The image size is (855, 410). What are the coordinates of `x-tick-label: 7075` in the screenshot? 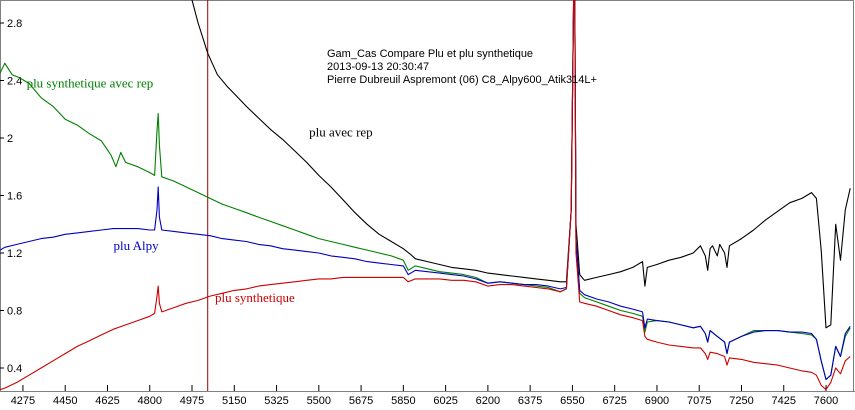 It's located at (699, 401).